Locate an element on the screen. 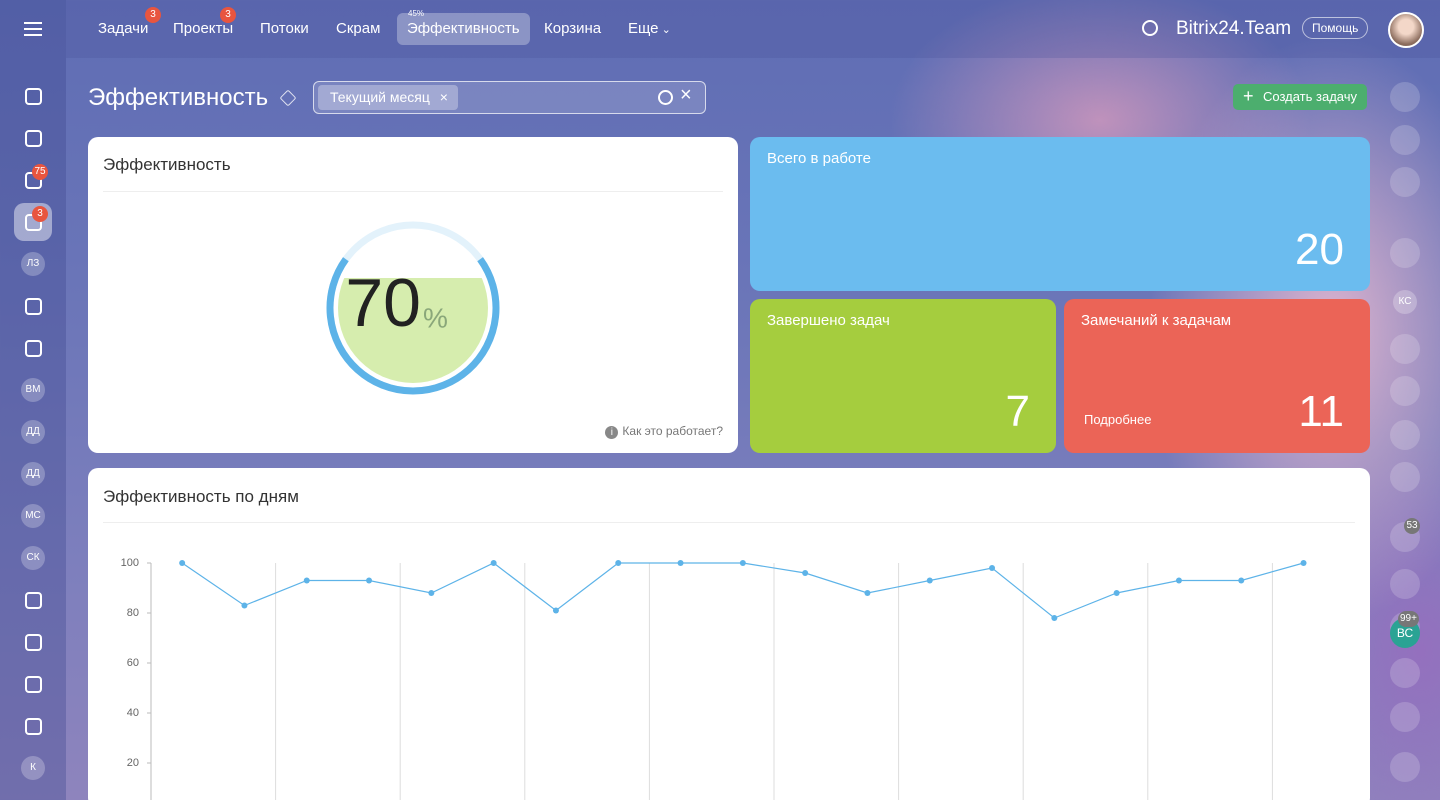 The width and height of the screenshot is (1440, 800). left-sidebar: 75 3 ЛЗ ВМ ДД ДД МС СК К is located at coordinates (33, 400).